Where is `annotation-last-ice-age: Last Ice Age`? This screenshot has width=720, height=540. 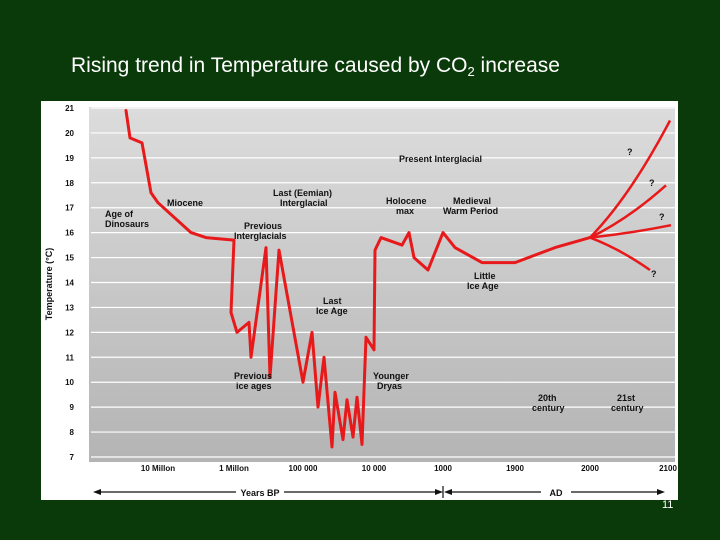
annotation-last-ice-age: Last Ice Age is located at coordinates (332, 306).